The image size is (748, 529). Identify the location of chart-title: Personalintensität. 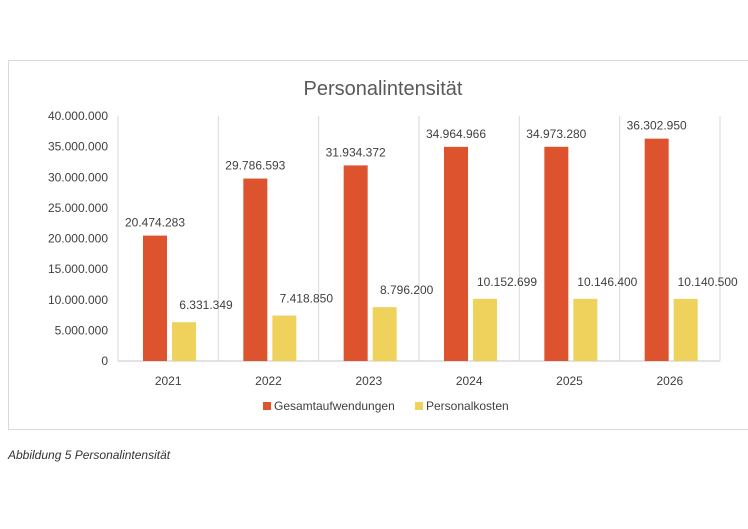
(383, 89).